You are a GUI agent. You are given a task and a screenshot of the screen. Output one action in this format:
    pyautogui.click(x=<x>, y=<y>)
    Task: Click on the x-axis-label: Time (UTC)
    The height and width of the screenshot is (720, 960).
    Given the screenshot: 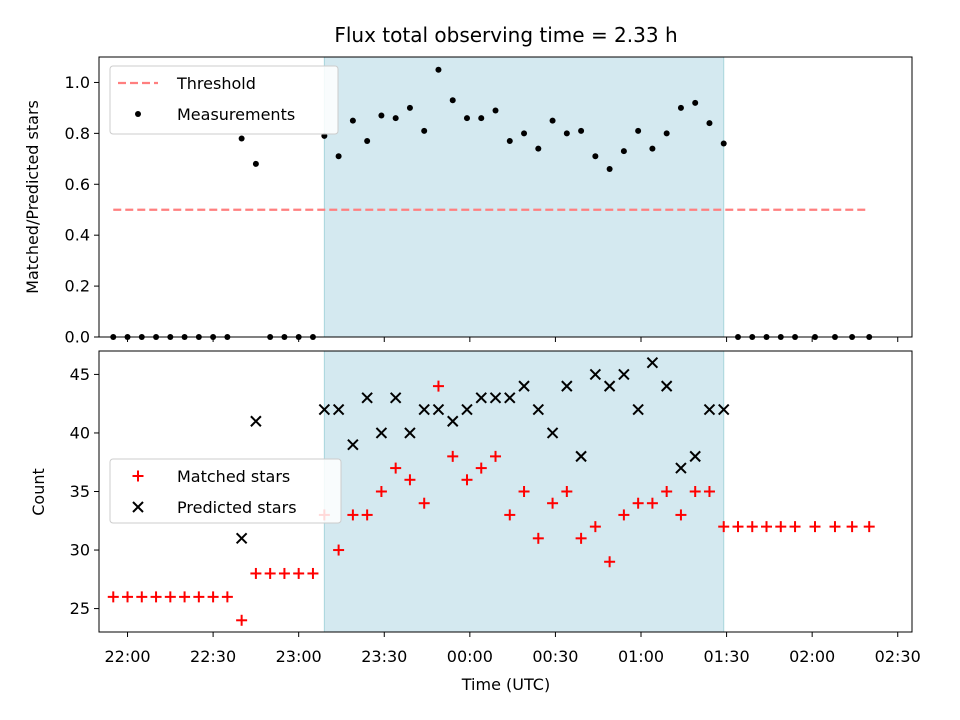 What is the action you would take?
    pyautogui.click(x=505, y=684)
    